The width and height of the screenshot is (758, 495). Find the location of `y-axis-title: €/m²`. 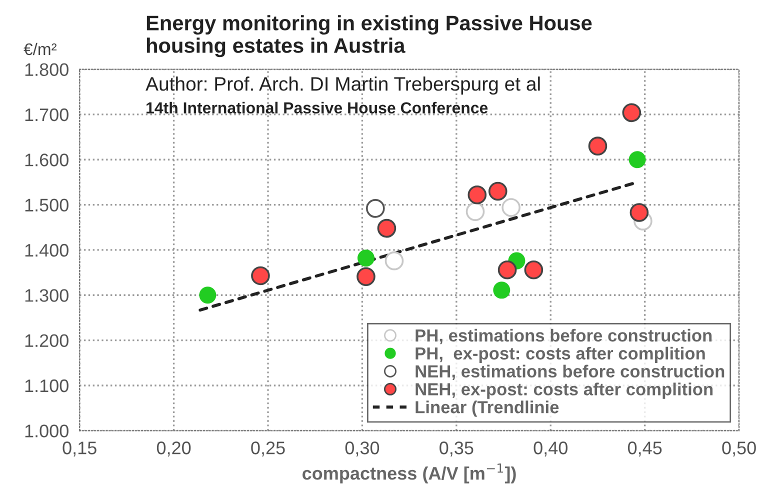

y-axis-title: €/m² is located at coordinates (40, 49).